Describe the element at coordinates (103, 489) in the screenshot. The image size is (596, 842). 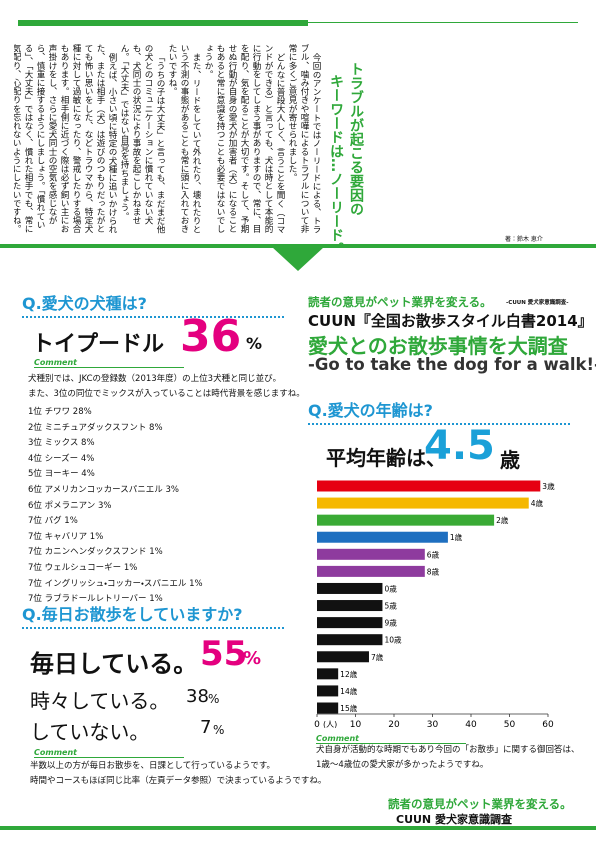
I see `ranking-item: 6位 アメリカンコッカースパニエル 3%` at that location.